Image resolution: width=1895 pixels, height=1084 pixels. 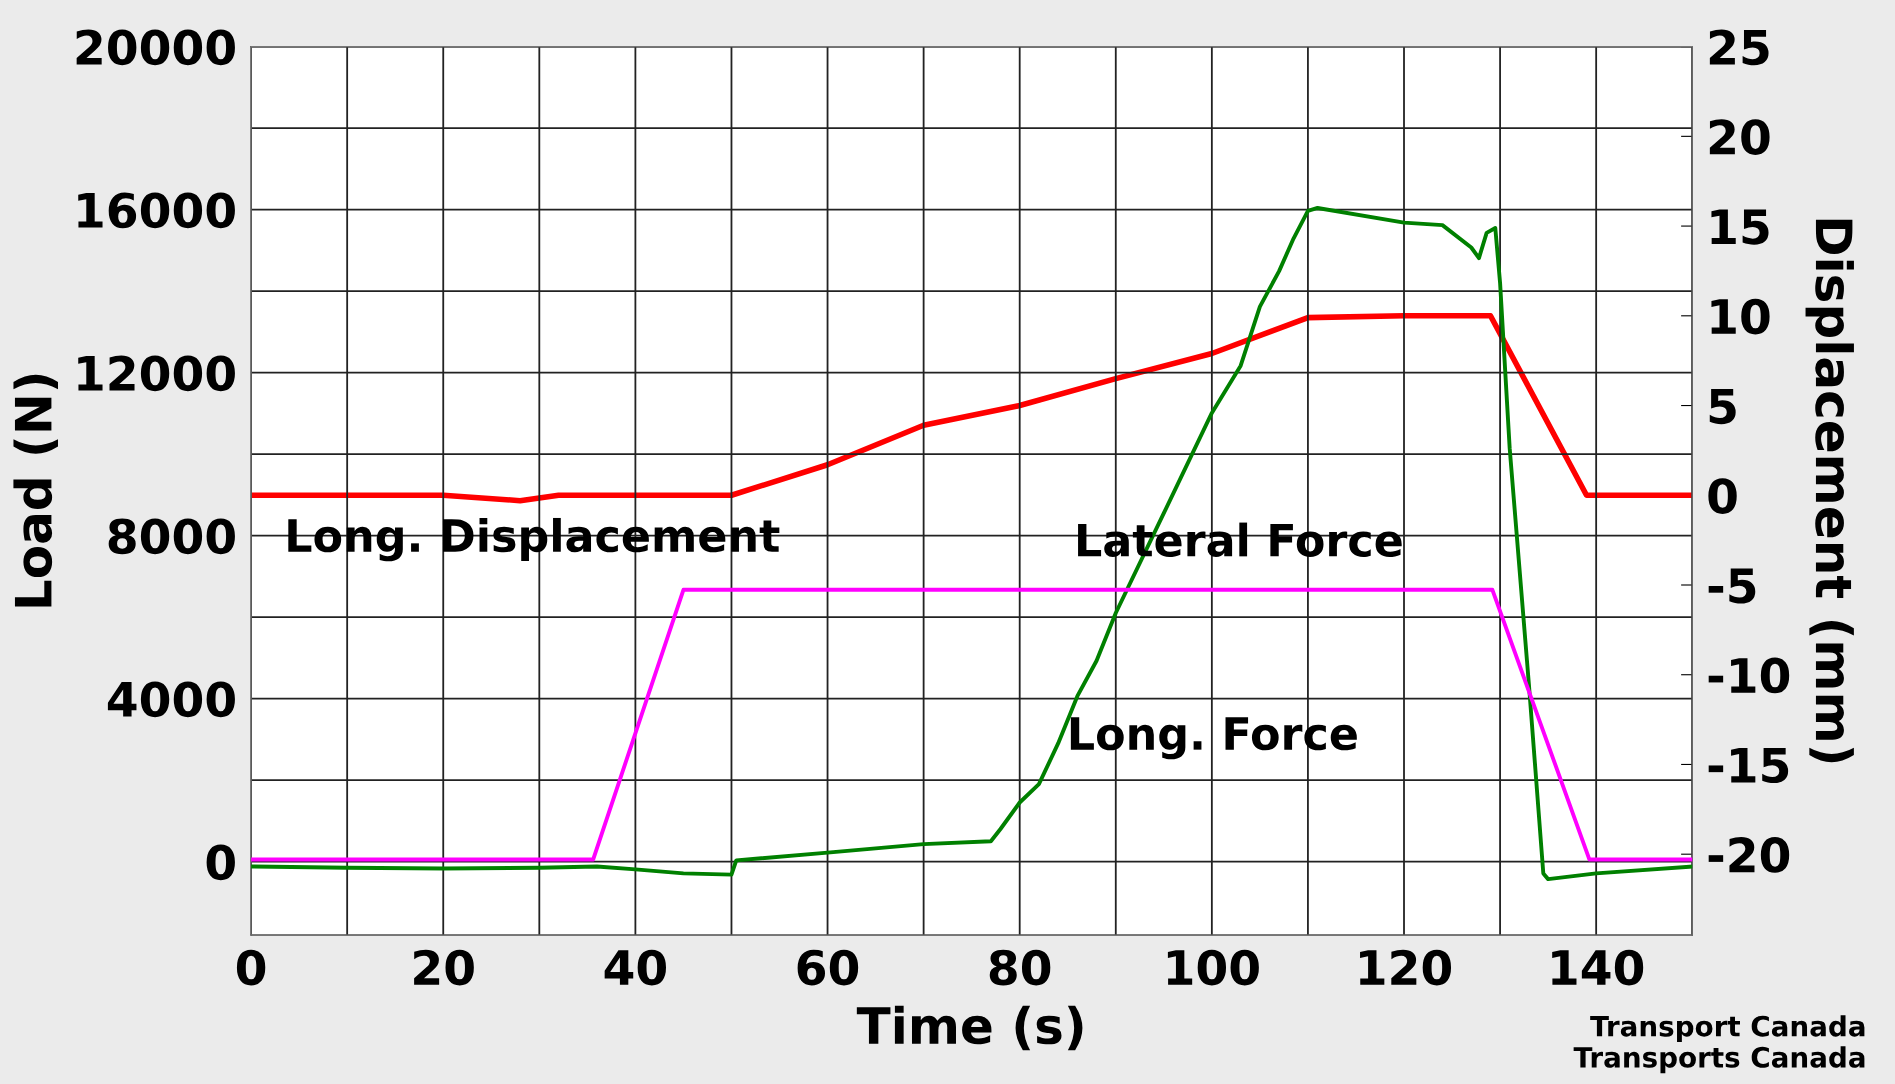 What do you see at coordinates (1748, 765) in the screenshot?
I see `y2-tick-label: -15` at bounding box center [1748, 765].